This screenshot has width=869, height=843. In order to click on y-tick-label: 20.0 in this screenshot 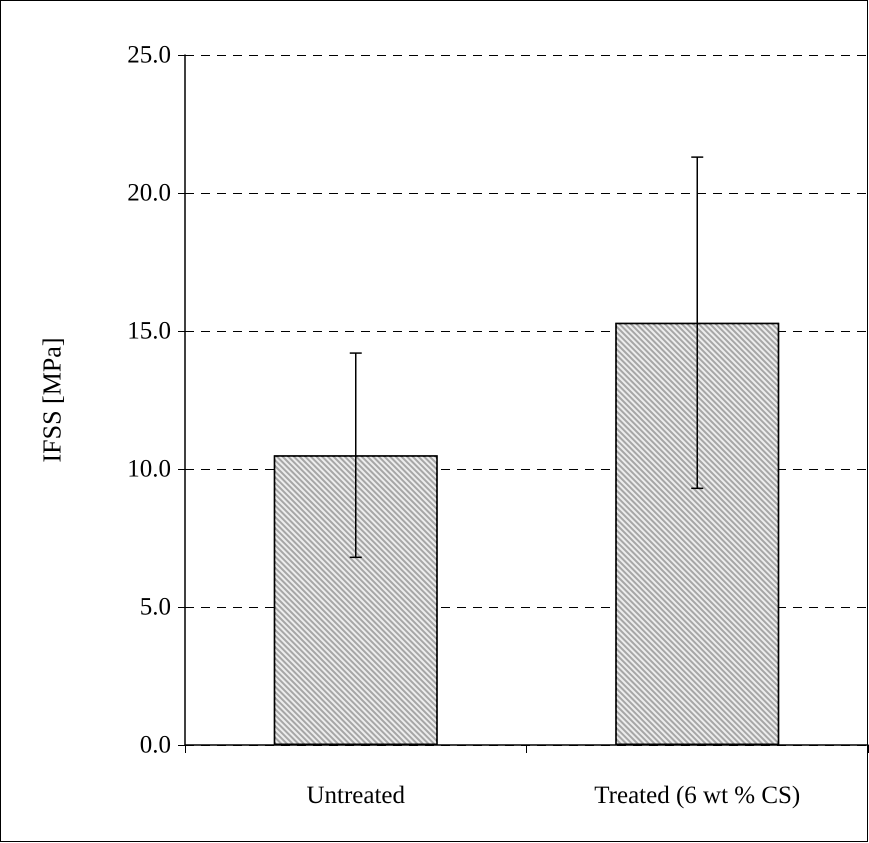, I will do `click(149, 193)`.